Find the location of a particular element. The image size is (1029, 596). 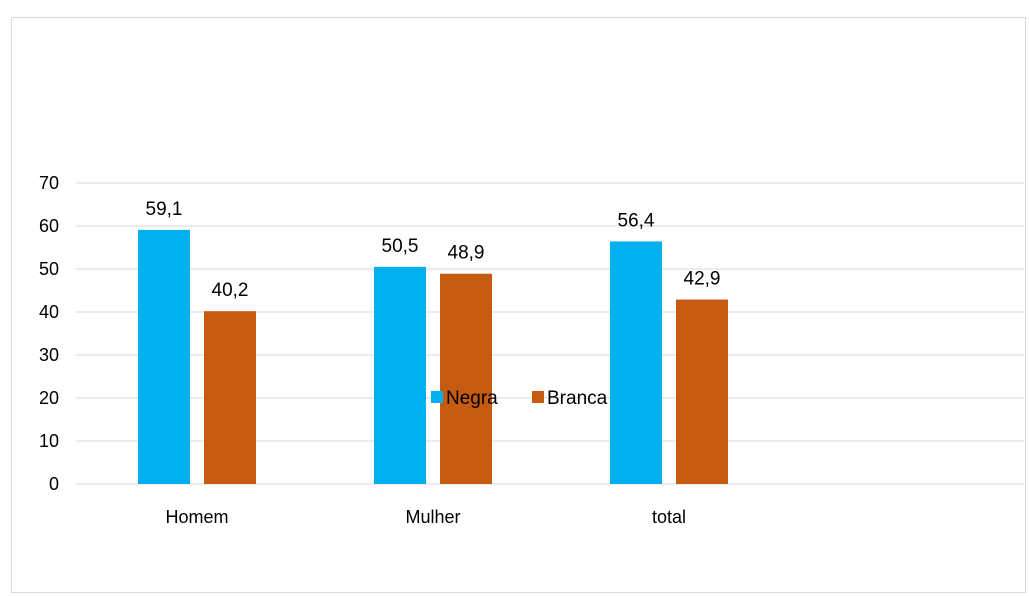

bar-branca-total is located at coordinates (702, 391).